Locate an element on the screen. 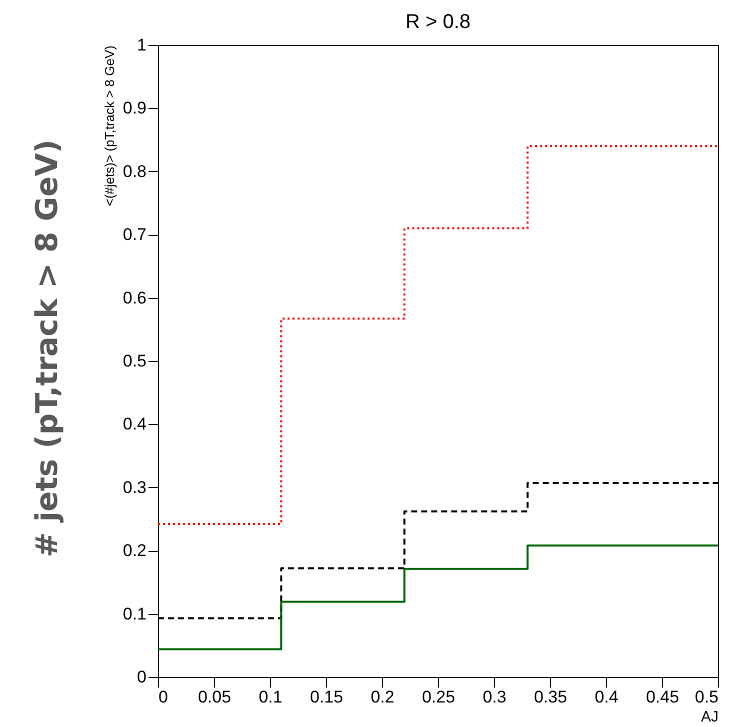  y-tick-label: 0.1 is located at coordinates (134, 614).